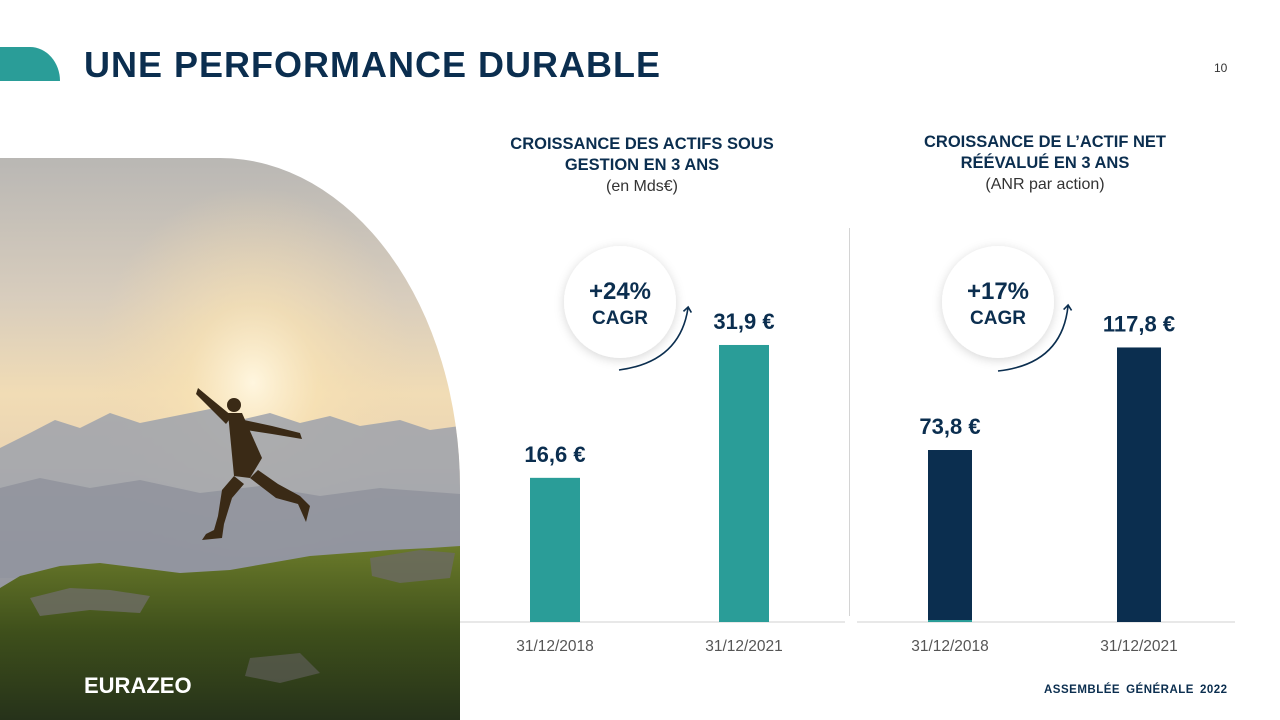 The width and height of the screenshot is (1280, 720). Describe the element at coordinates (1044, 142) in the screenshot. I see `chart2-title-line1: CROISSANCE DE L’ACTIF NET` at that location.